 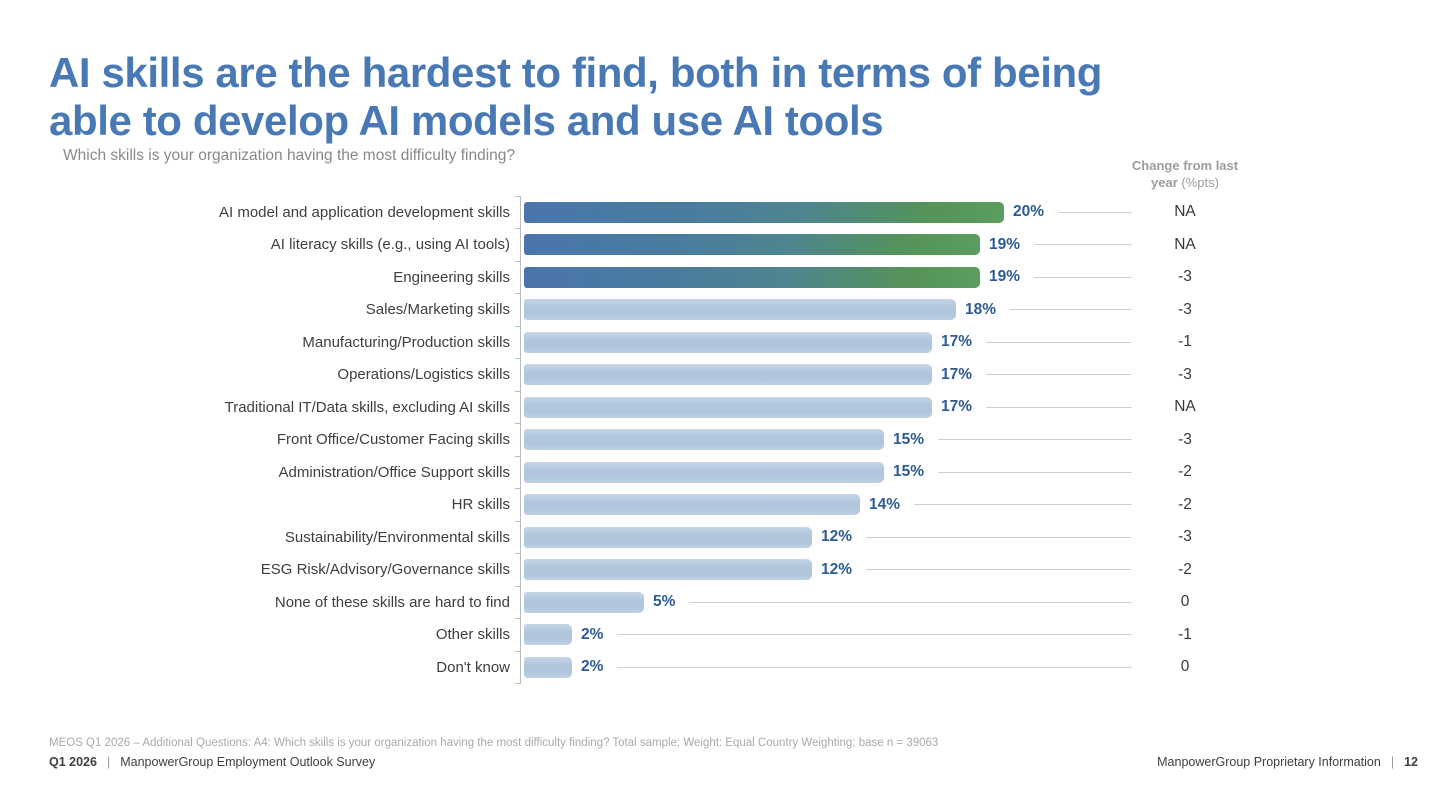 What do you see at coordinates (1185, 634) in the screenshot?
I see `change-value: -1` at bounding box center [1185, 634].